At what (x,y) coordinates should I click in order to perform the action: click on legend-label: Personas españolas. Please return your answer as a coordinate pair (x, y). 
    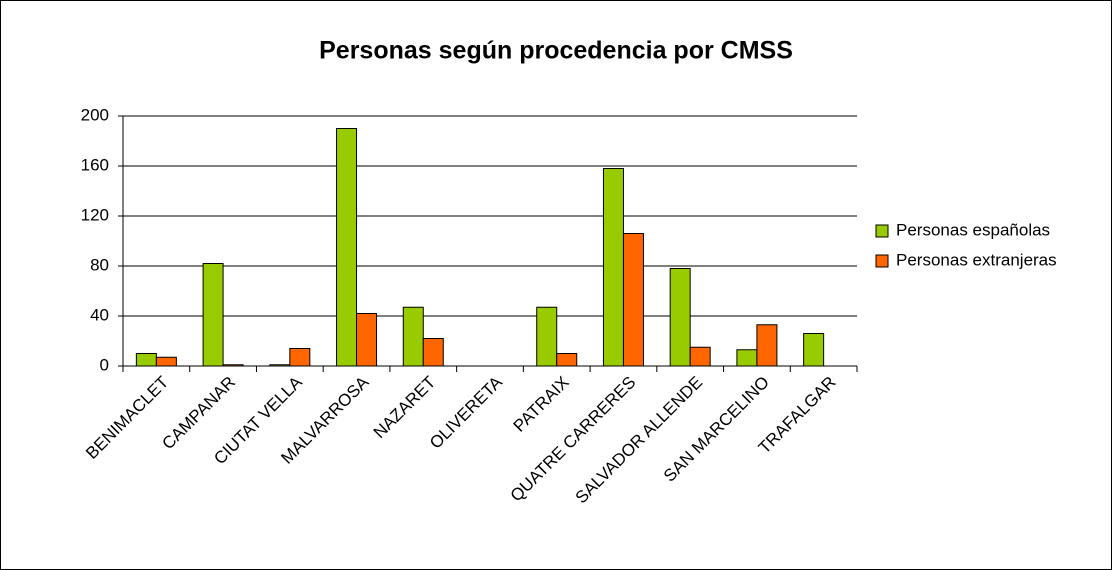
    Looking at the image, I should click on (973, 229).